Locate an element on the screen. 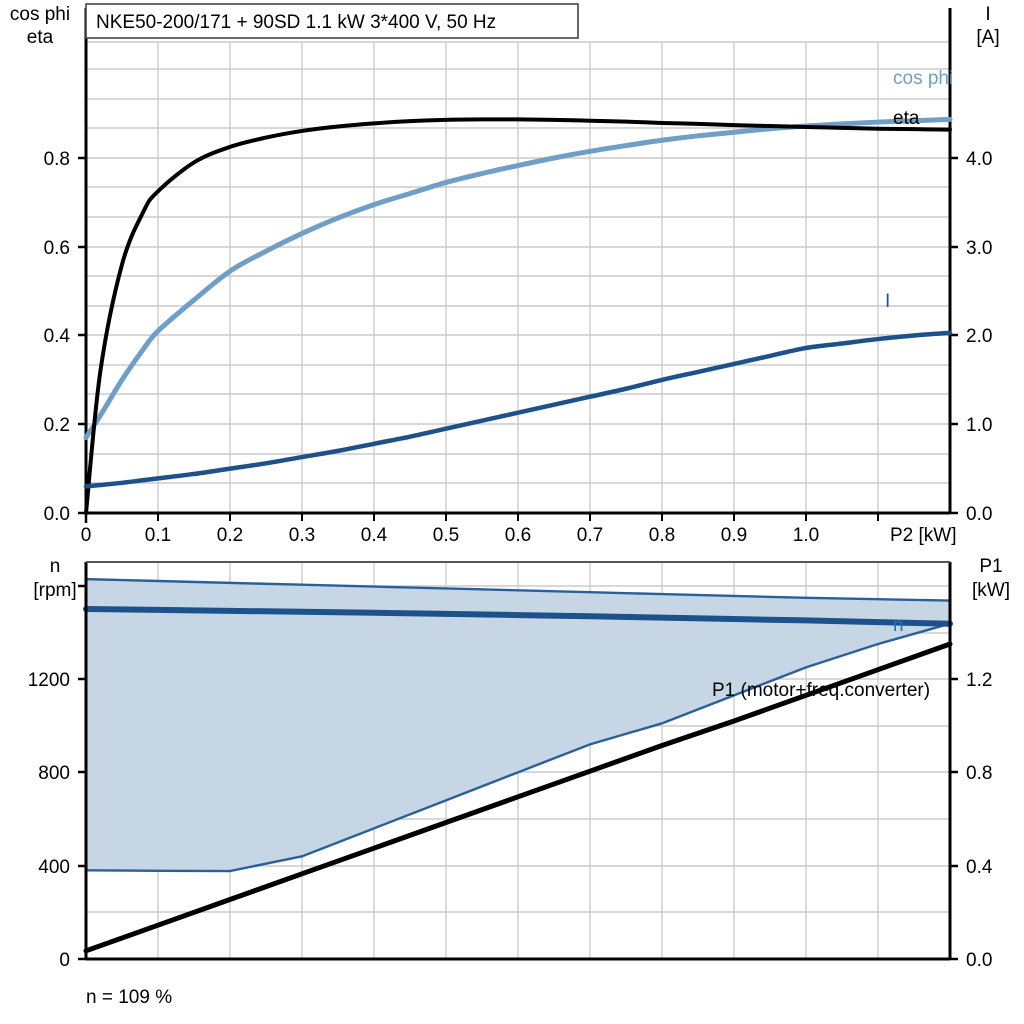 The image size is (1024, 1024). top-x-tick-5: 0.5 is located at coordinates (446, 535).